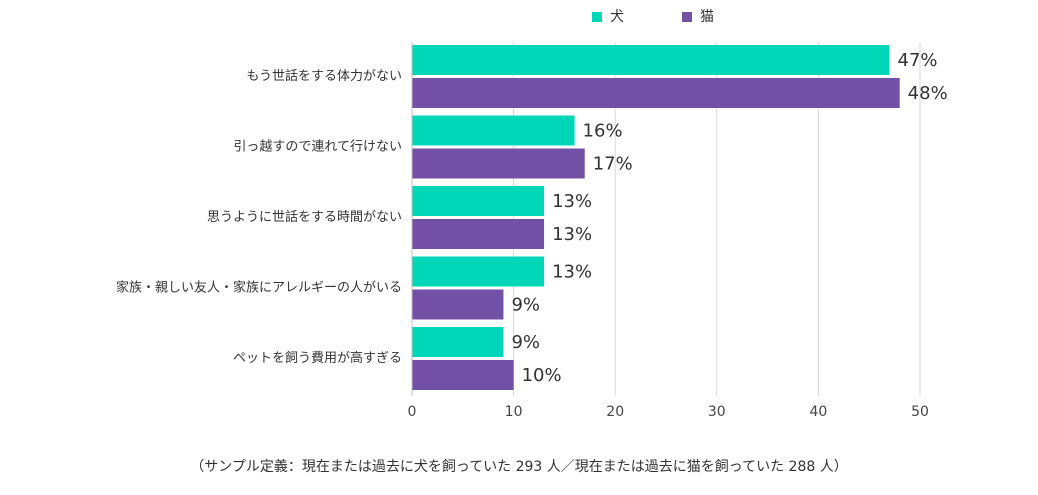  I want to click on x-tick-label: 10, so click(514, 412).